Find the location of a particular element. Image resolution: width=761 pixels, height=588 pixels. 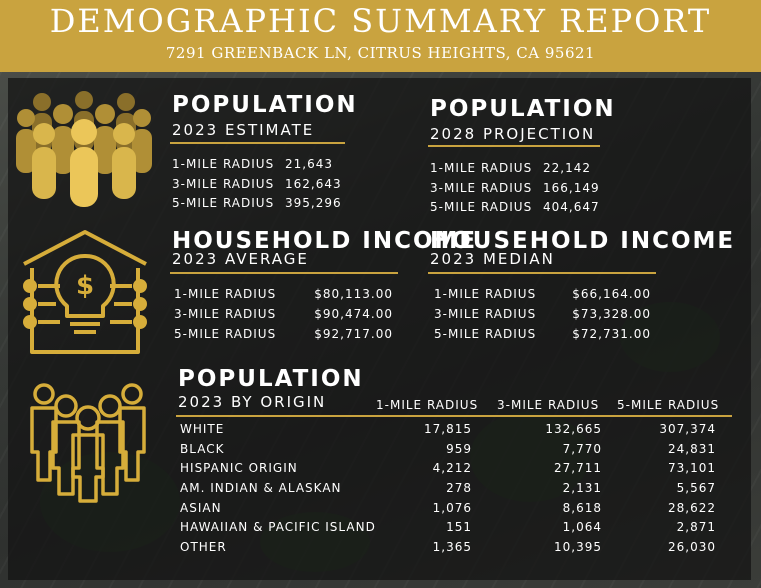

origin-row-value: 28,622 is located at coordinates (692, 508).